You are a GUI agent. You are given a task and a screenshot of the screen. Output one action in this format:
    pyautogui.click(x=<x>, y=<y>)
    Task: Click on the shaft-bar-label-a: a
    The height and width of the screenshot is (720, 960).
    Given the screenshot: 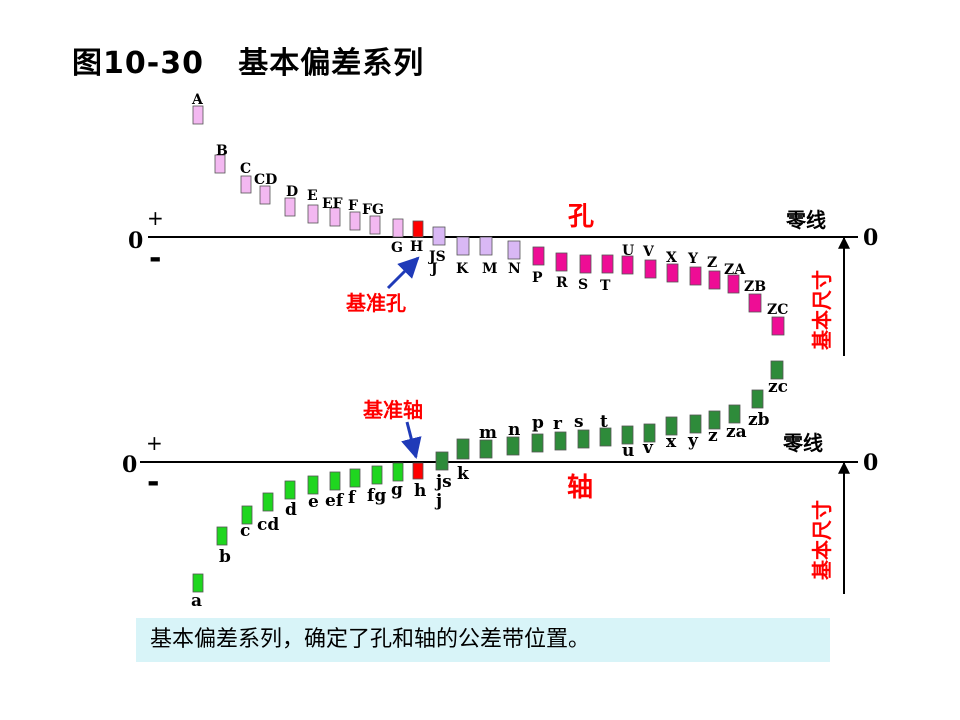 What is the action you would take?
    pyautogui.click(x=196, y=601)
    